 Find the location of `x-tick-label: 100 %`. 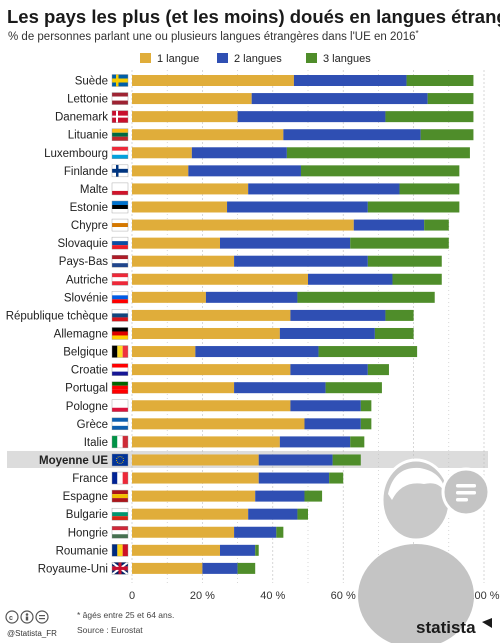

x-tick-label: 100 % is located at coordinates (483, 596).